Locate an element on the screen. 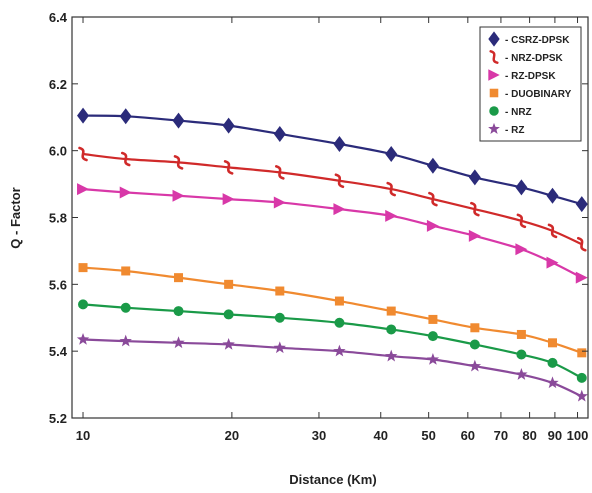 The height and width of the screenshot is (493, 592). x-tick-label: 30 is located at coordinates (319, 435).